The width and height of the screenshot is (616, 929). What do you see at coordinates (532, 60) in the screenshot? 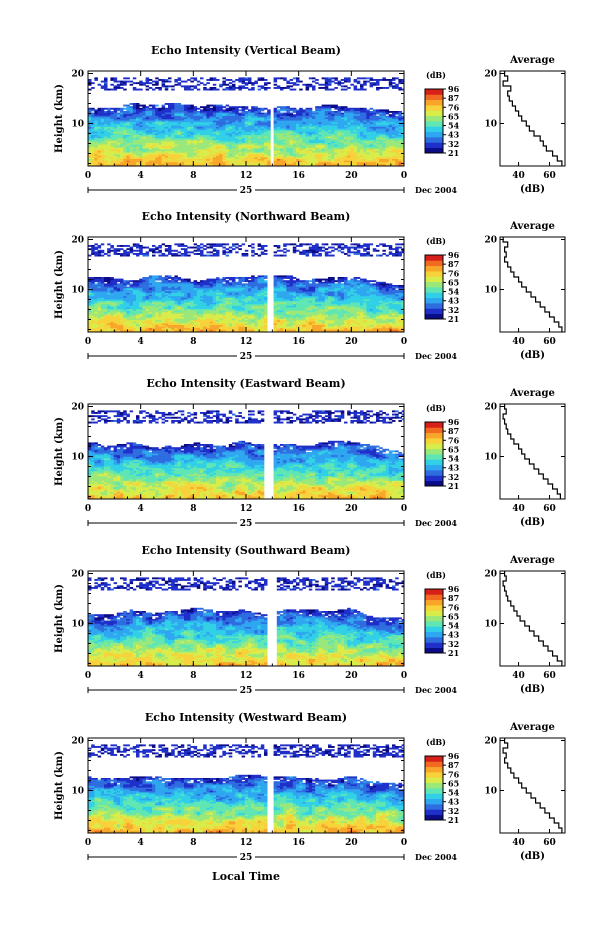
I see `average-title: Average` at bounding box center [532, 60].